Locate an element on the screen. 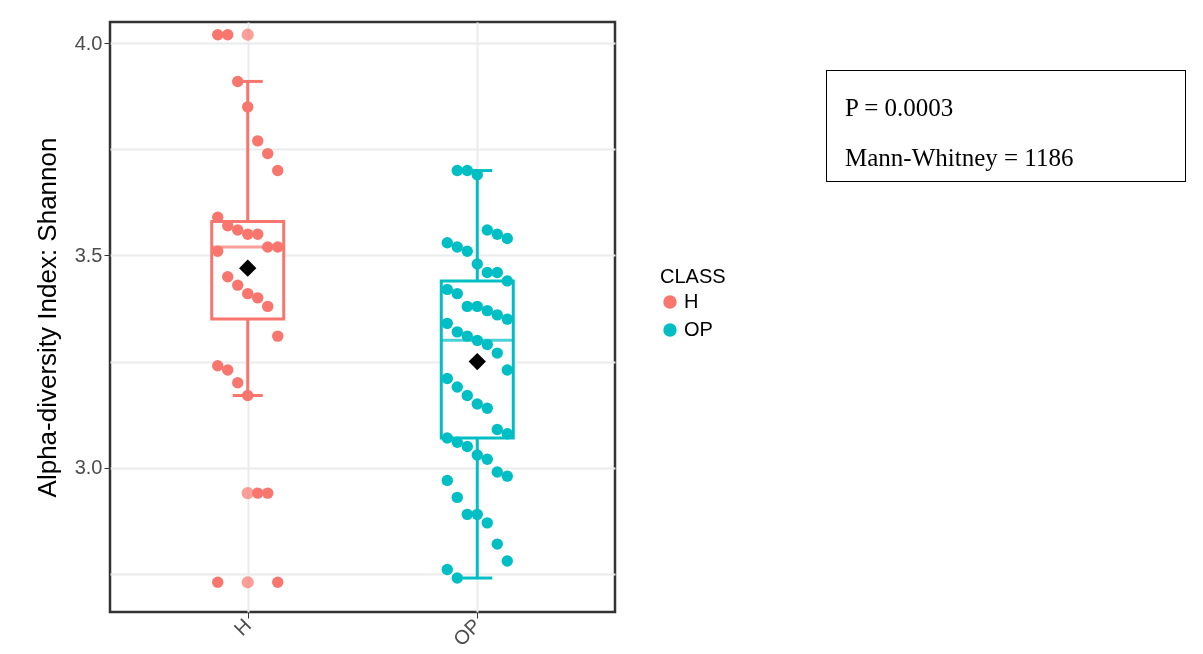  y-tick-label: 4.0 is located at coordinates (88, 42).